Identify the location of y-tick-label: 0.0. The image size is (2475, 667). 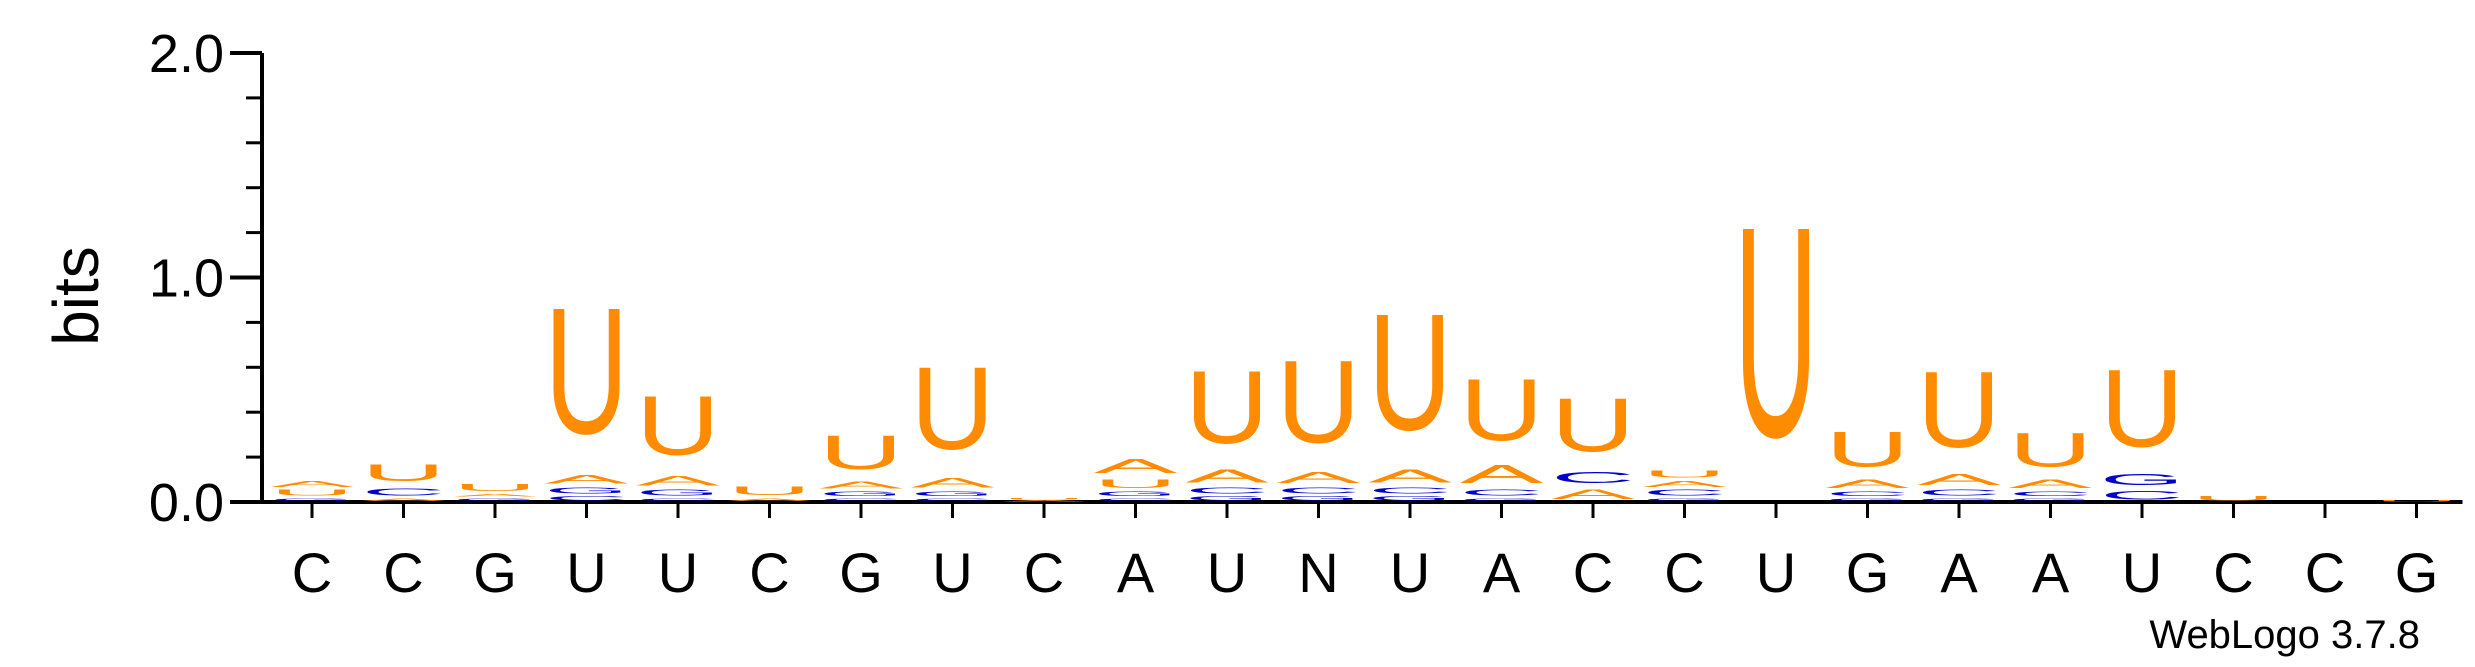
(186, 503).